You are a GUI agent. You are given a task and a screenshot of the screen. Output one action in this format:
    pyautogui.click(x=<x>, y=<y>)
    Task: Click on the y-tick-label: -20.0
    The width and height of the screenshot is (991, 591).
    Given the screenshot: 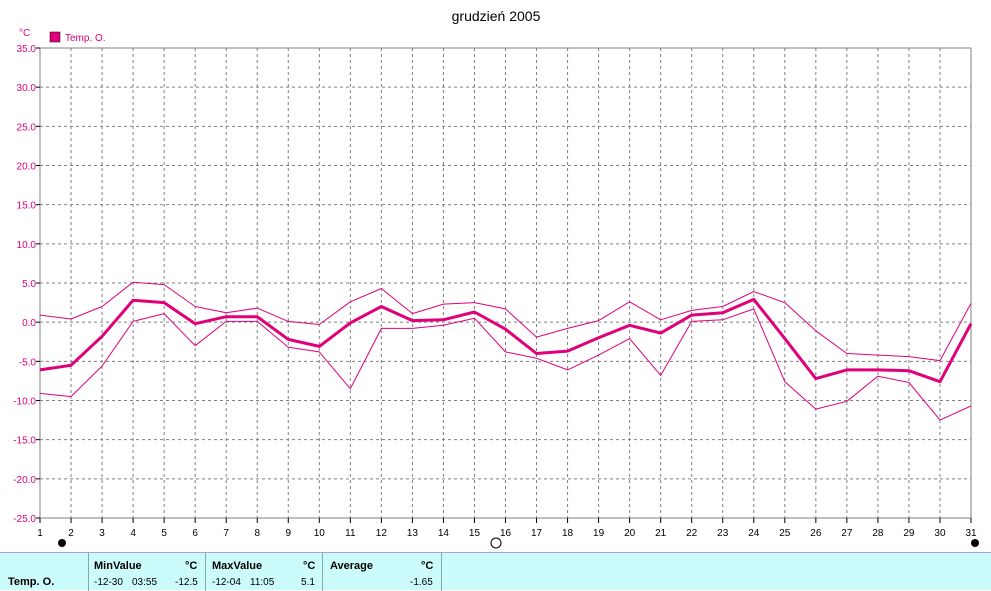 What is the action you would take?
    pyautogui.click(x=24, y=480)
    